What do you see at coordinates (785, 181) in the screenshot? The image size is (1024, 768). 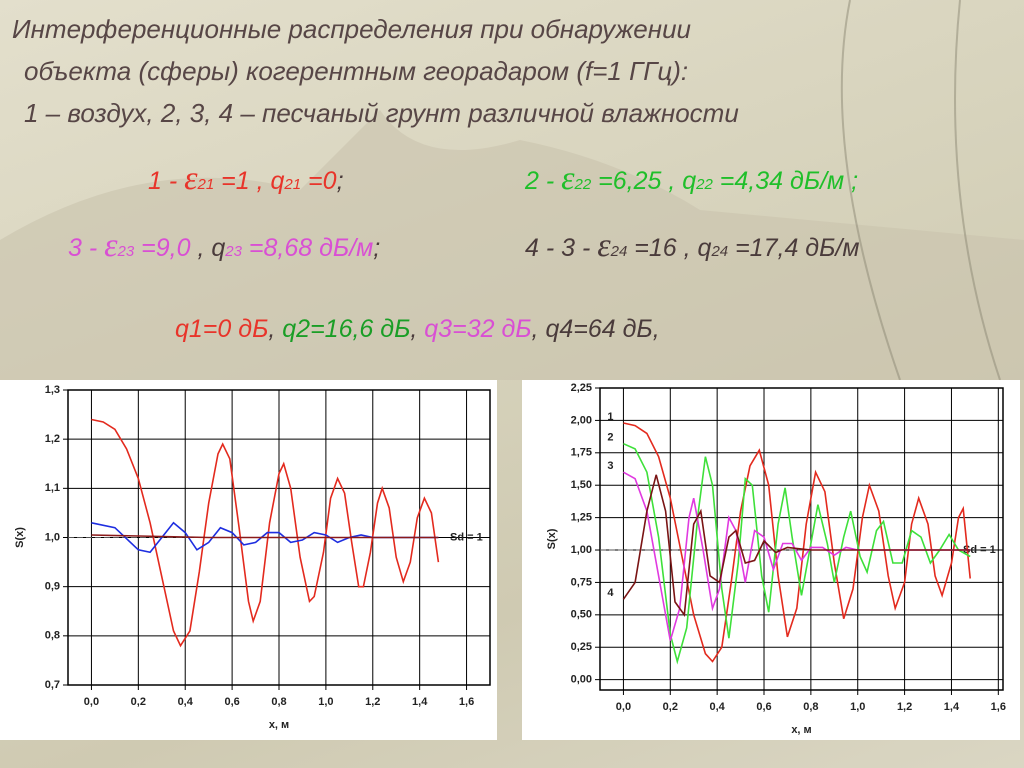 I see `parameter-text: =4,34 дБ/м ;` at bounding box center [785, 181].